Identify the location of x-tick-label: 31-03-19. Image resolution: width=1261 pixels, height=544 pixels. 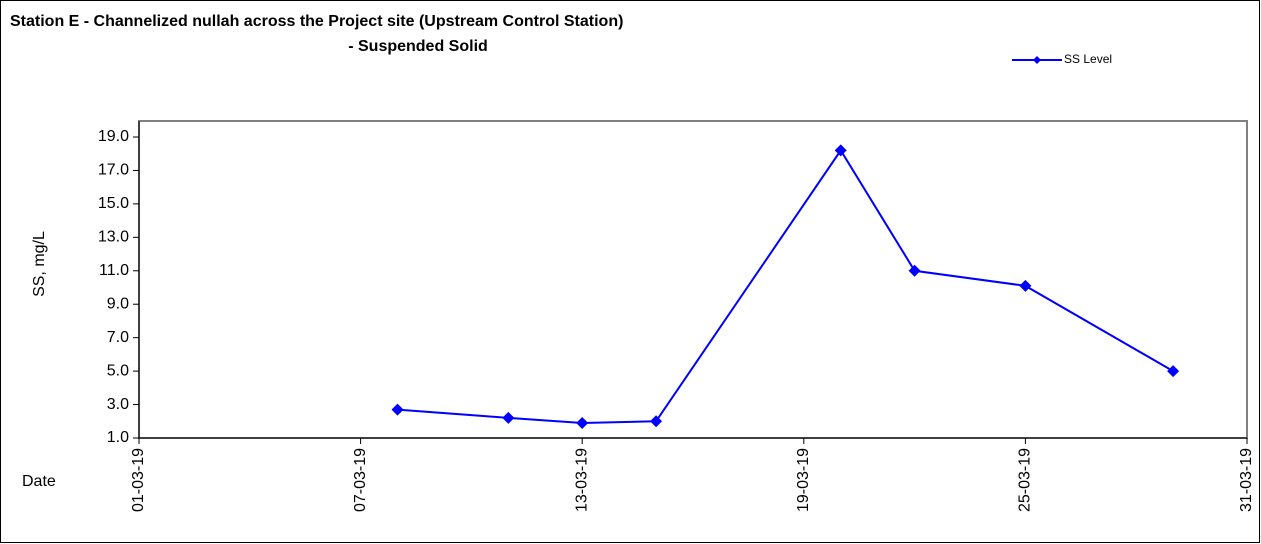
(1246, 480).